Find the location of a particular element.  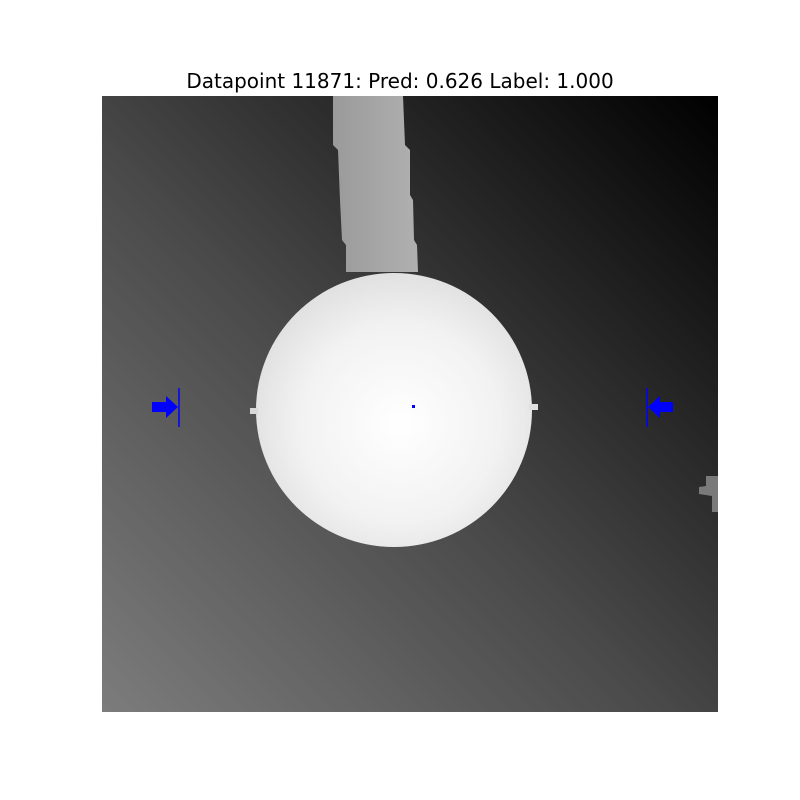

grasp-center-dot is located at coordinates (413, 406).